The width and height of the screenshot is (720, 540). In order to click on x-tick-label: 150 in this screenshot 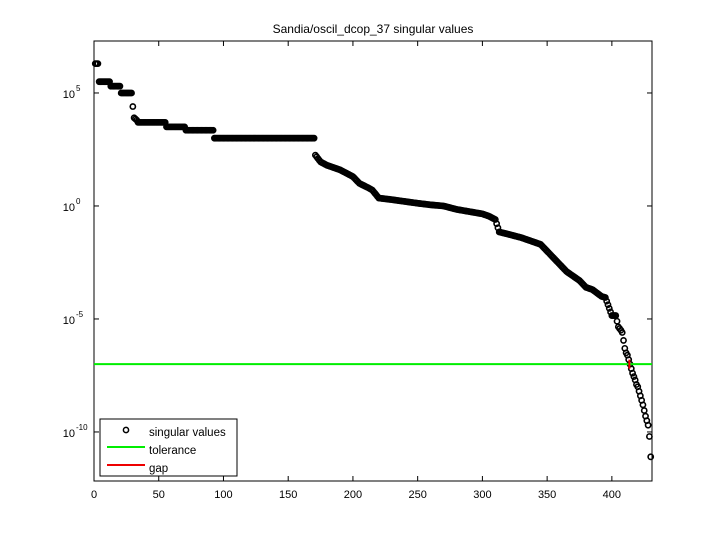, I will do `click(288, 495)`.